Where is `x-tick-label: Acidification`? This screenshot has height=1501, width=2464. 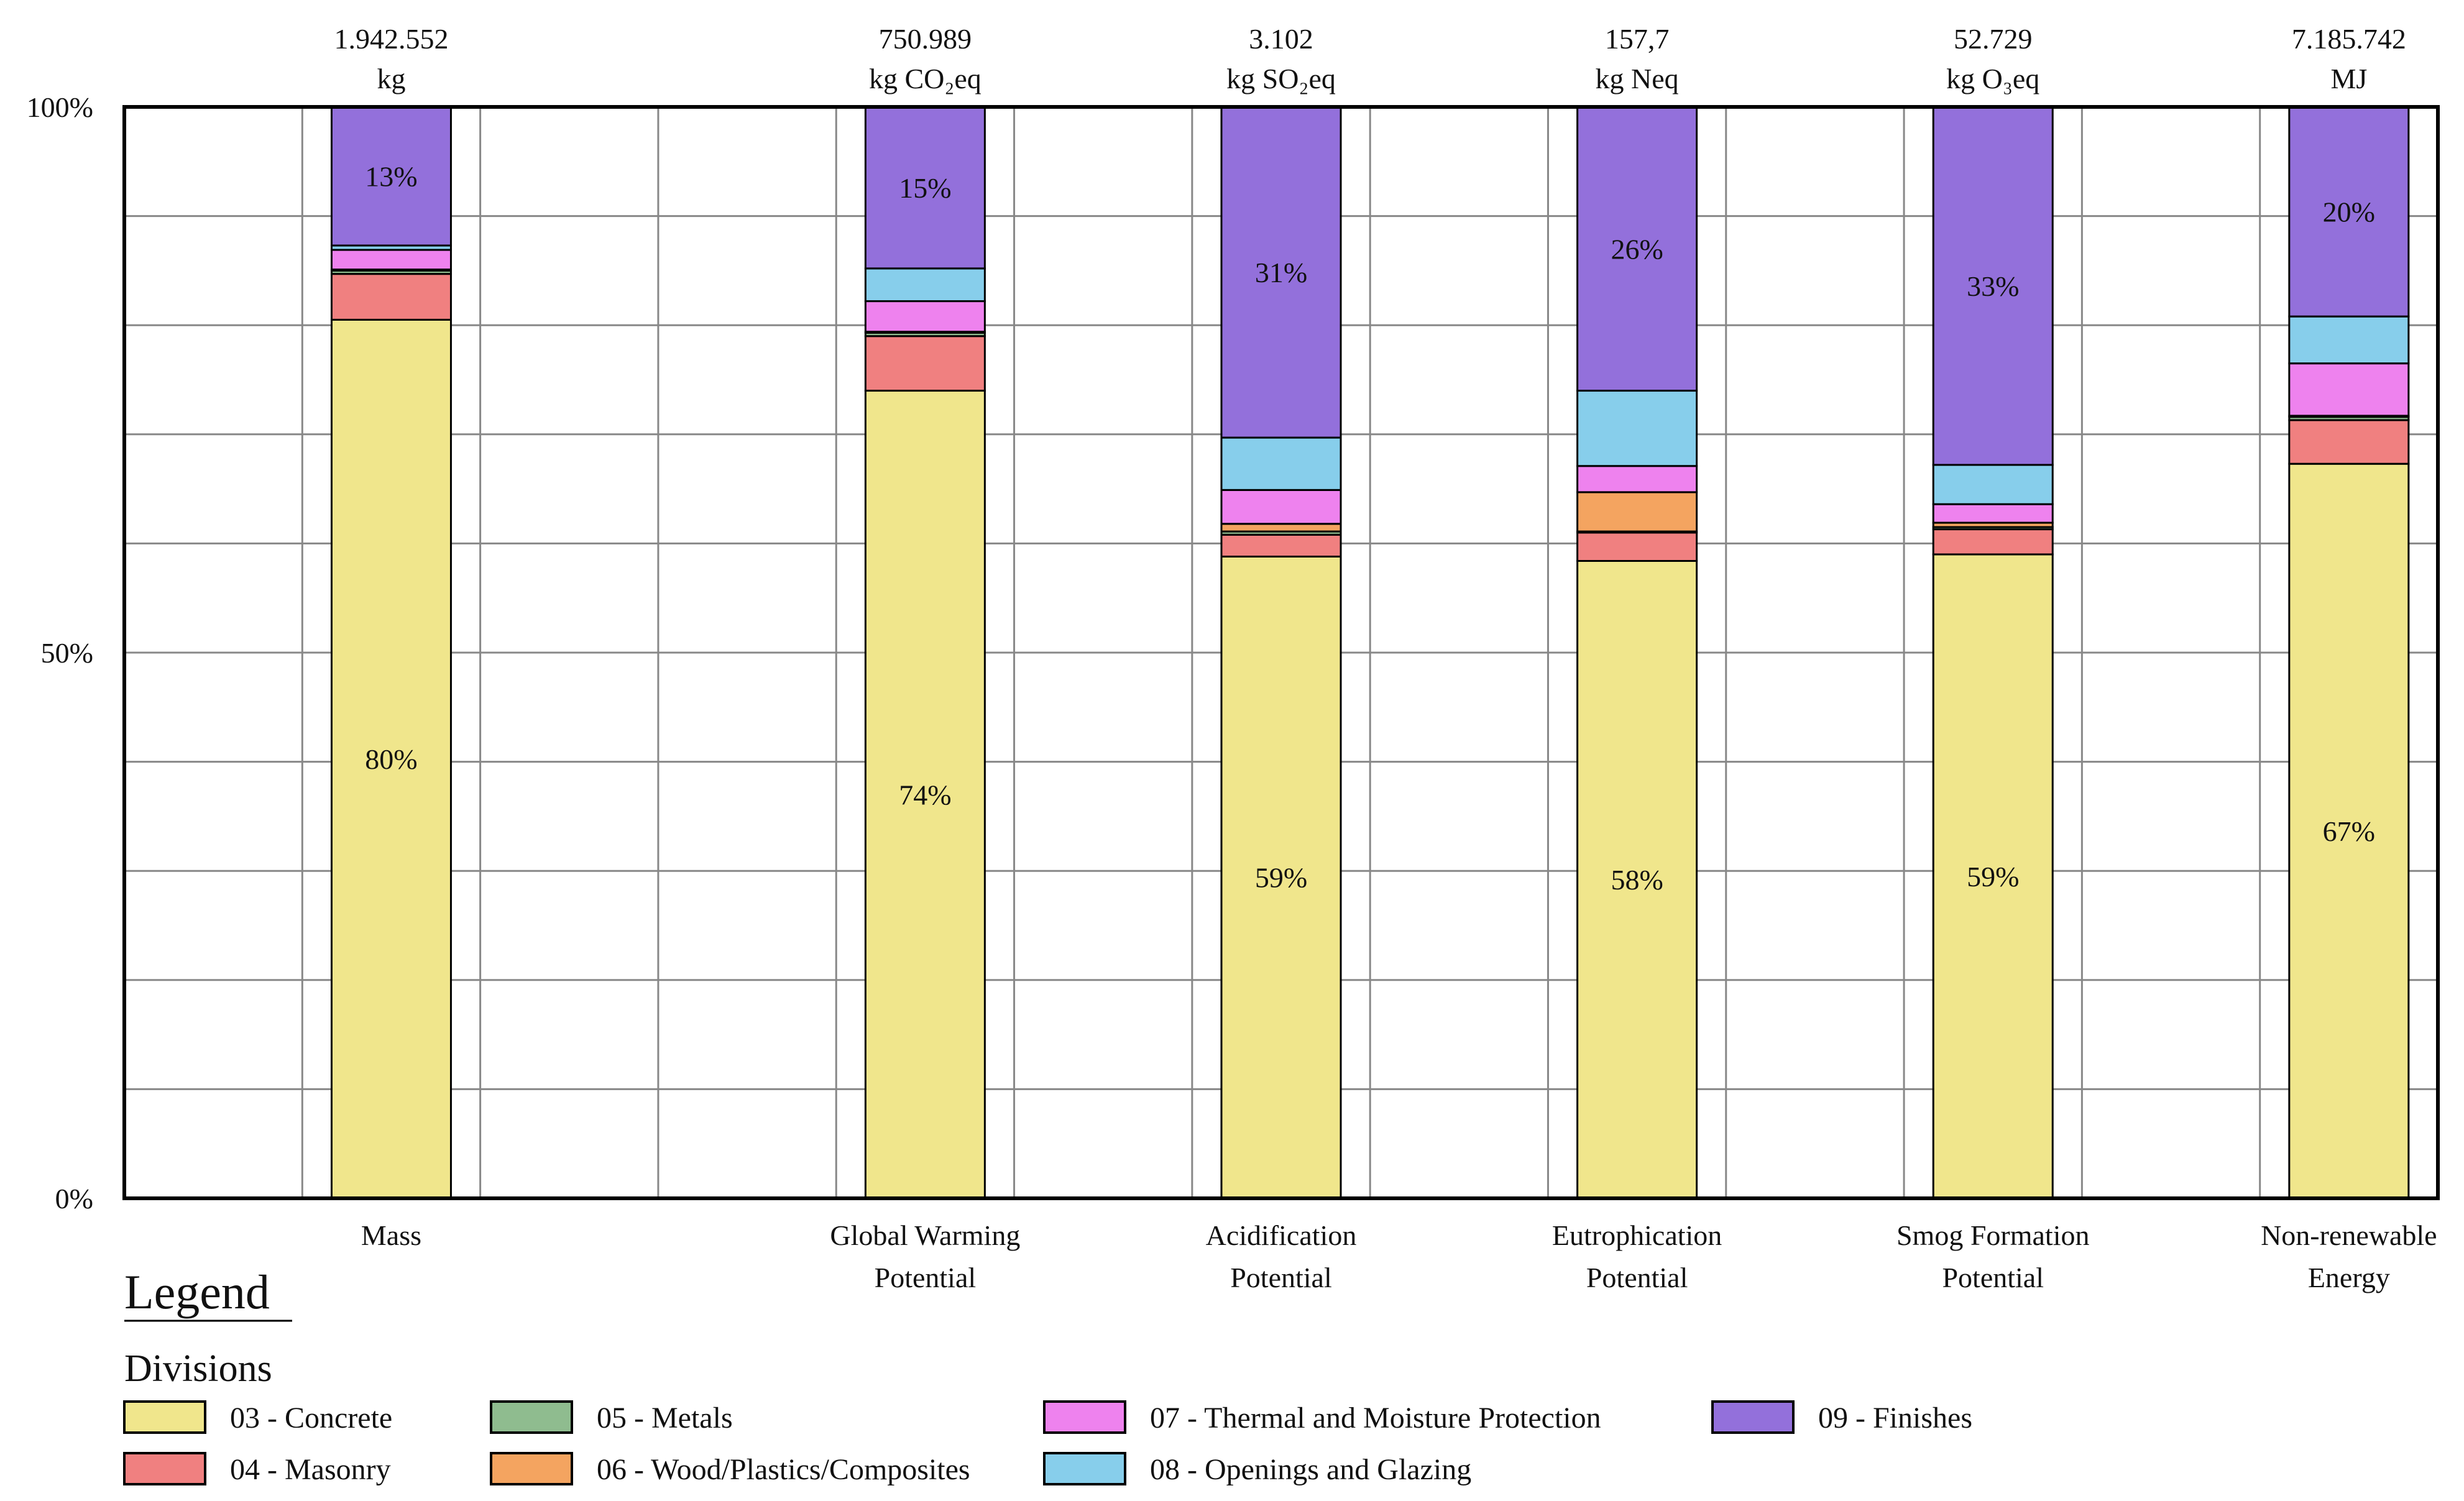 x-tick-label: Acidification is located at coordinates (1282, 1235).